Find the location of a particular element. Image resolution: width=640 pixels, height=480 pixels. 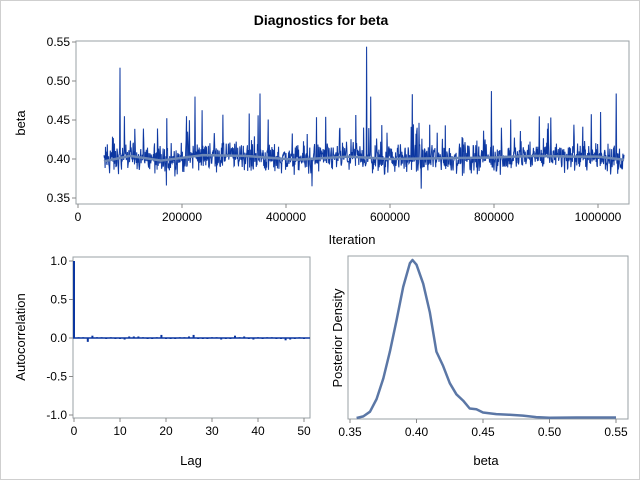

density-xlabel: beta is located at coordinates (486, 460).